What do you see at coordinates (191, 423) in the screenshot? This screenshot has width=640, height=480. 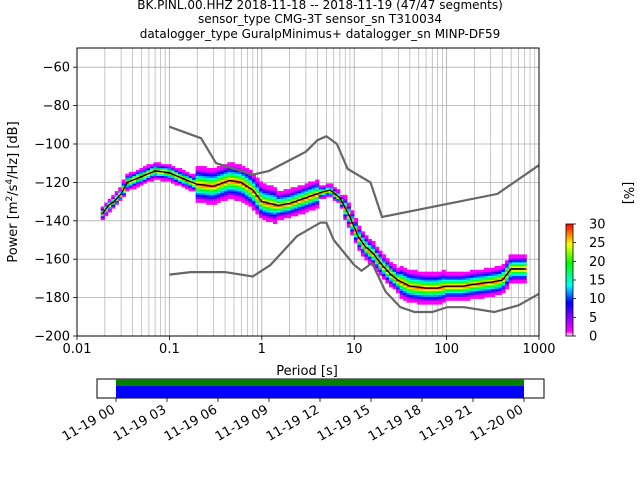 I see `timeline-tick-label: 11-19 06` at bounding box center [191, 423].